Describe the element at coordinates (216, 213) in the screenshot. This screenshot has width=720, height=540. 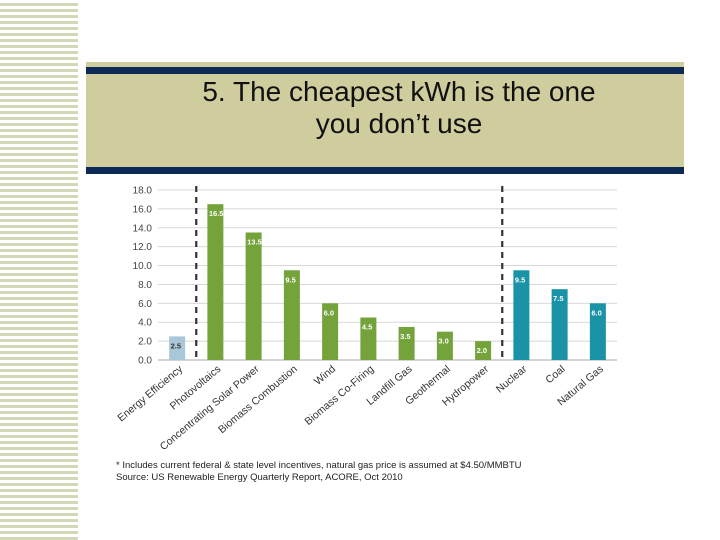
I see `bar-value-label: 16.5` at that location.